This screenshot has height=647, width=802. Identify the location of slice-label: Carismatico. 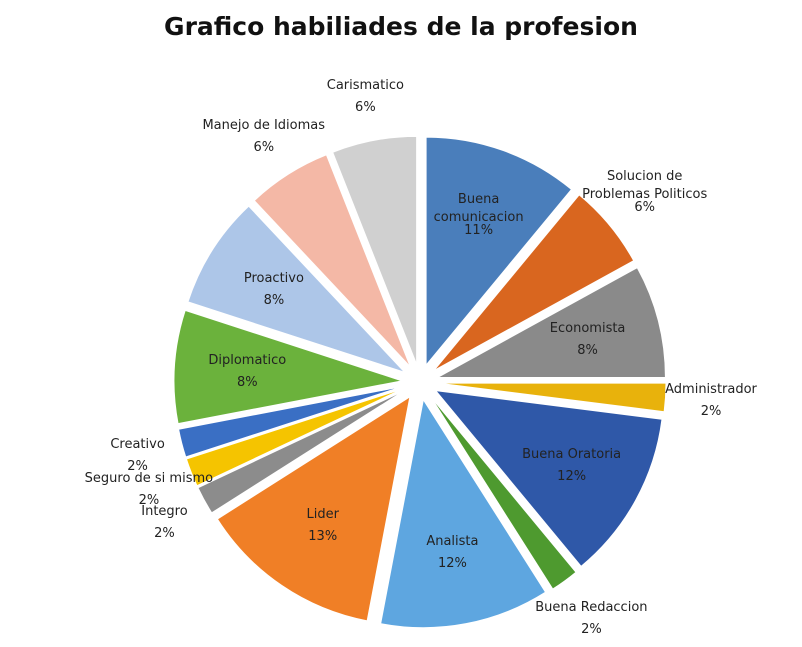
(365, 85).